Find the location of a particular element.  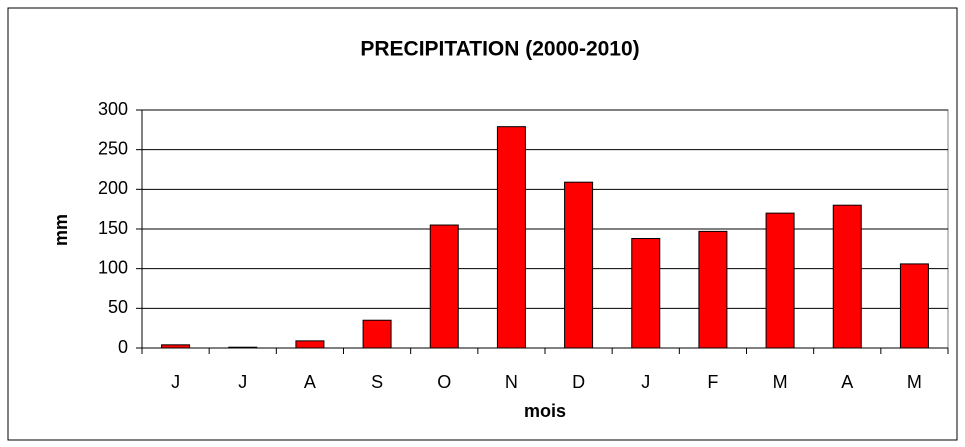

x-tick-label: S is located at coordinates (377, 382).